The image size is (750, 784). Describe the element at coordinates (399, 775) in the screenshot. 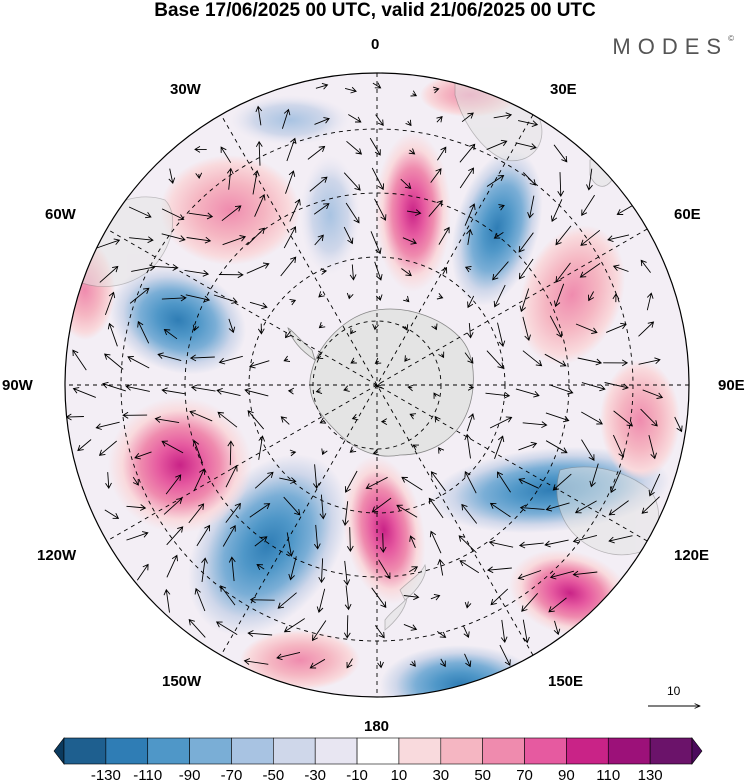

I see `colorbar-tick-label: 10` at that location.